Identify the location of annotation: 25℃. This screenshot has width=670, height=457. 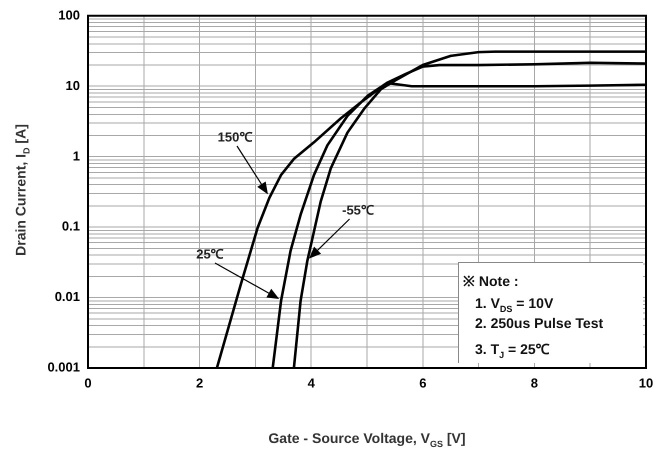
(210, 254).